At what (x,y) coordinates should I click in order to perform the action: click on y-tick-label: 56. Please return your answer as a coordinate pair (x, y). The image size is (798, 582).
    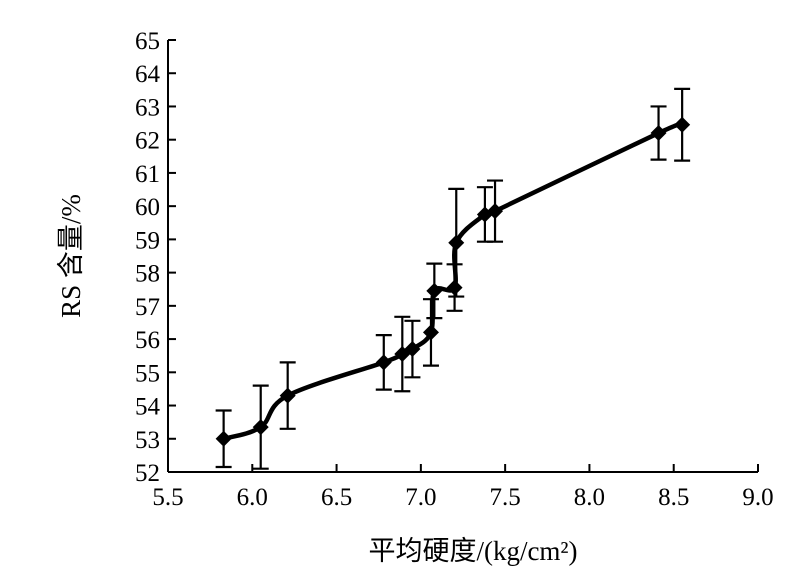
    Looking at the image, I should click on (147, 340).